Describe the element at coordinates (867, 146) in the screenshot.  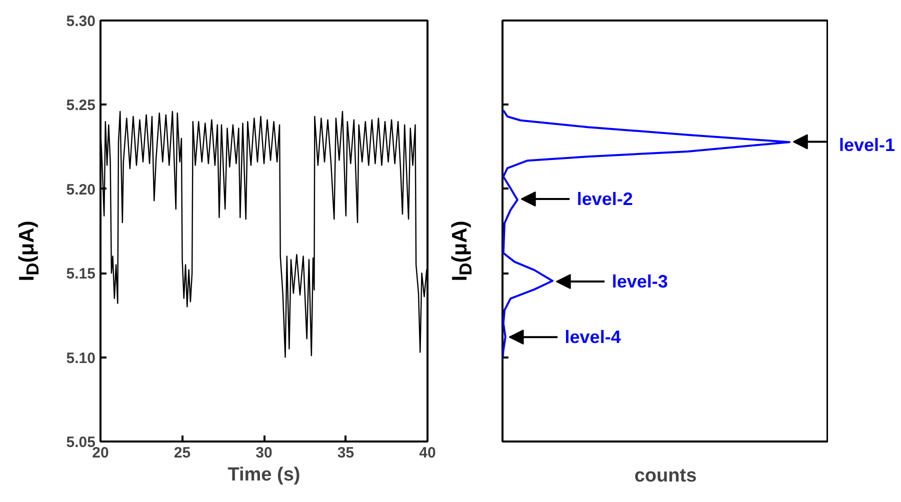
I see `annotation: level-1` at that location.